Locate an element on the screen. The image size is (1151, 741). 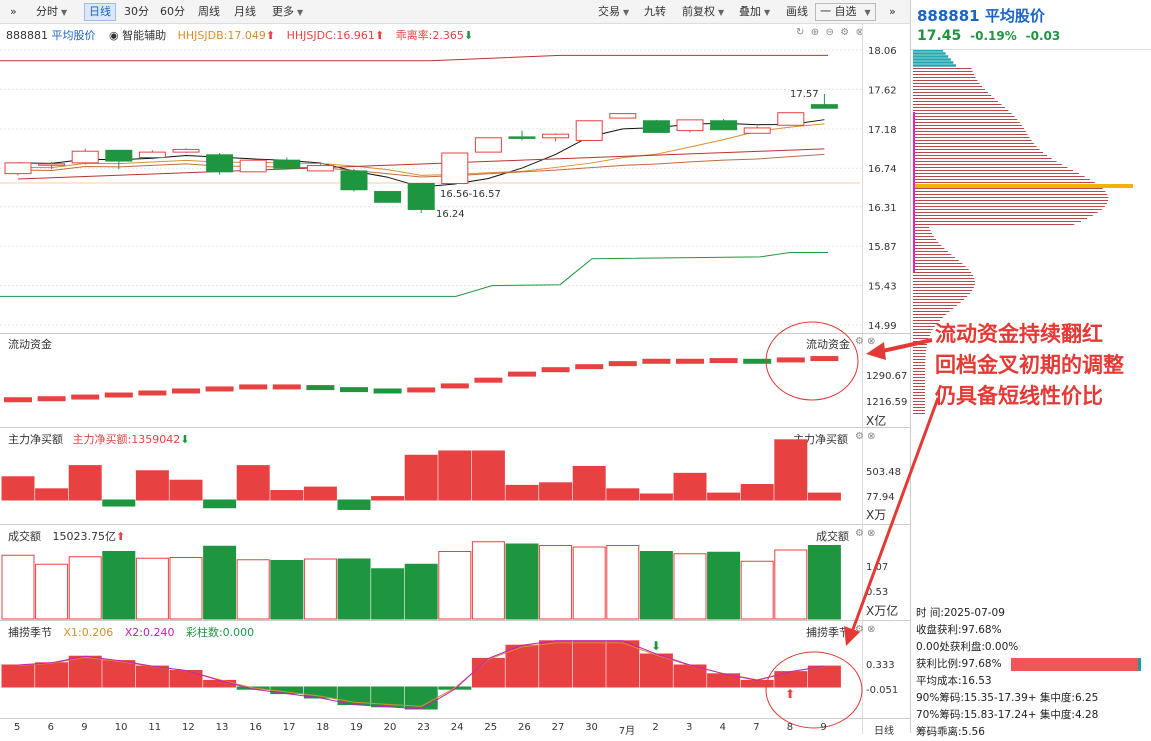
x-tick-label: 7月 is located at coordinates (627, 731).